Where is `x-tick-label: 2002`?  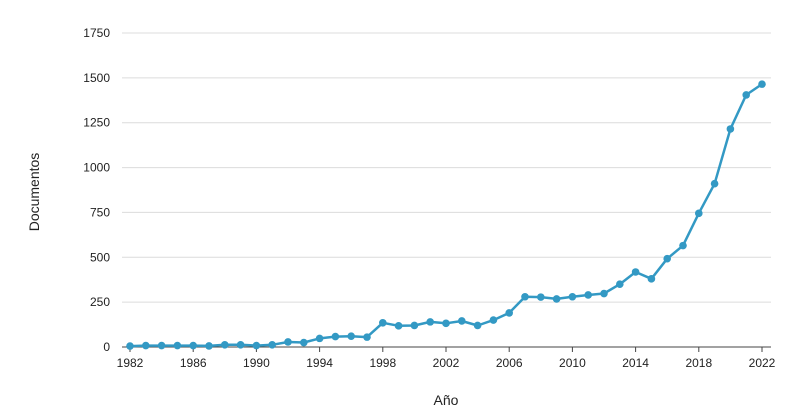
x-tick-label: 2002 is located at coordinates (446, 363).